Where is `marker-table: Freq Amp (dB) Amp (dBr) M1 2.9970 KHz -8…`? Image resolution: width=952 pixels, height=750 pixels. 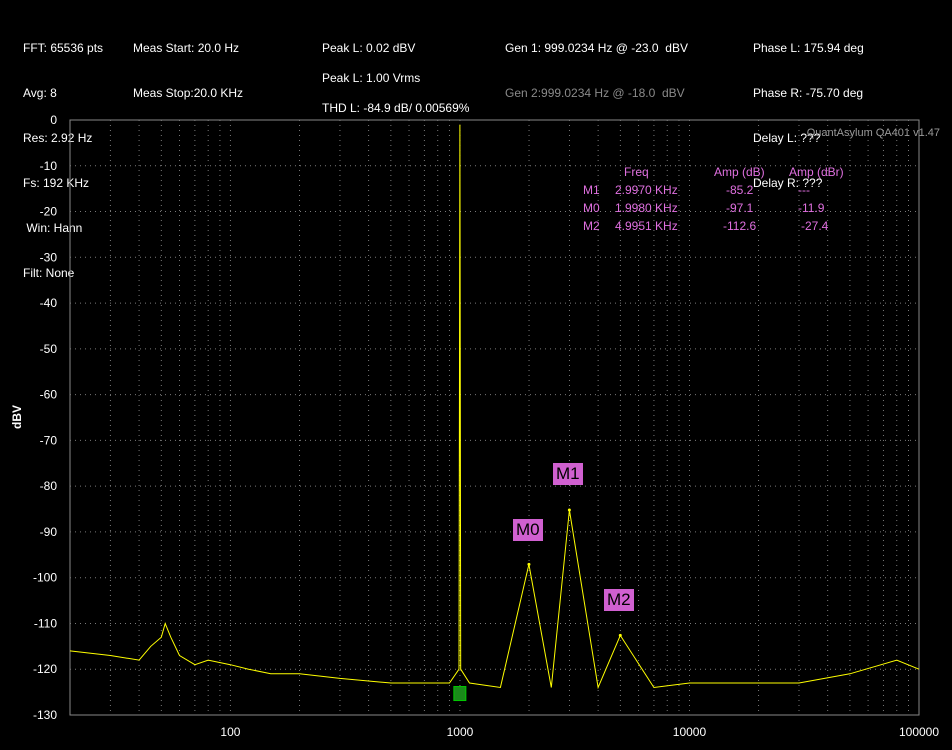
marker-table: Freq Amp (dB) Amp (dBr) M1 2.9970 KHz -8… is located at coordinates (732, 199).